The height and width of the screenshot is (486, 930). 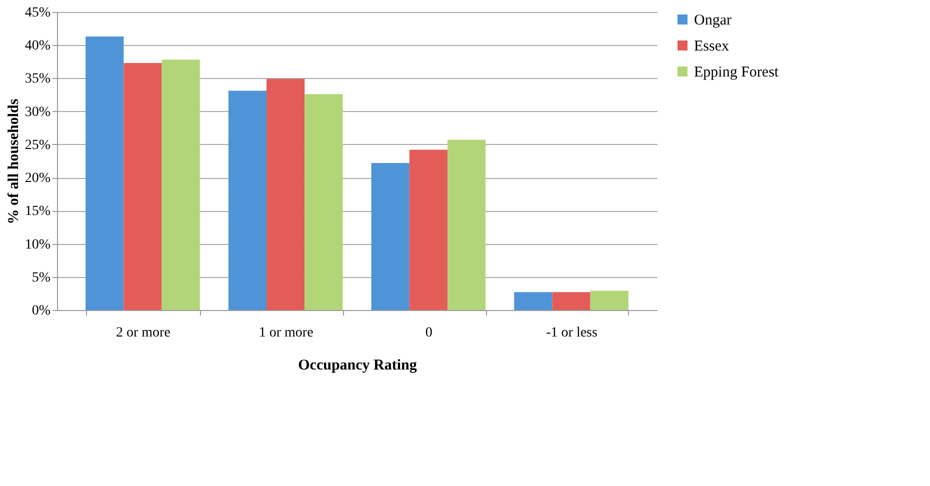 What do you see at coordinates (713, 20) in the screenshot?
I see `legend-label: Ongar` at bounding box center [713, 20].